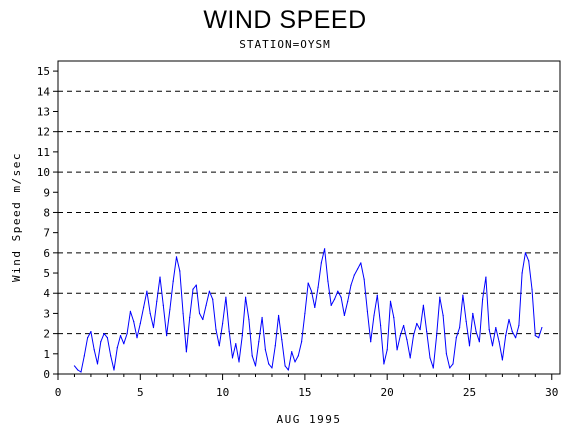 This screenshot has height=430, width=570. Describe the element at coordinates (43, 172) in the screenshot. I see `y-tick-label: 10` at that location.